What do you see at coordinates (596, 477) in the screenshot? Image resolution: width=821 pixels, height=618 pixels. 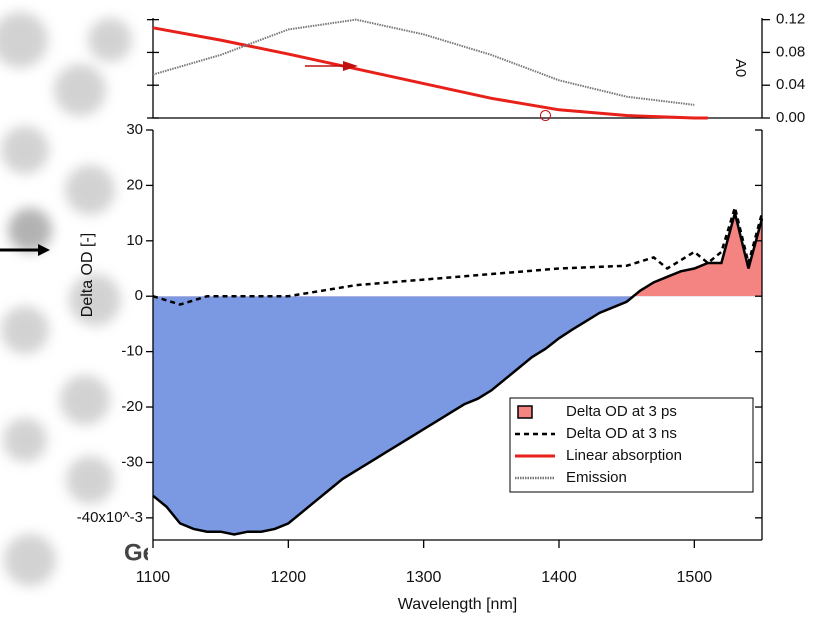 I see `legend-label: Emission` at bounding box center [596, 477].